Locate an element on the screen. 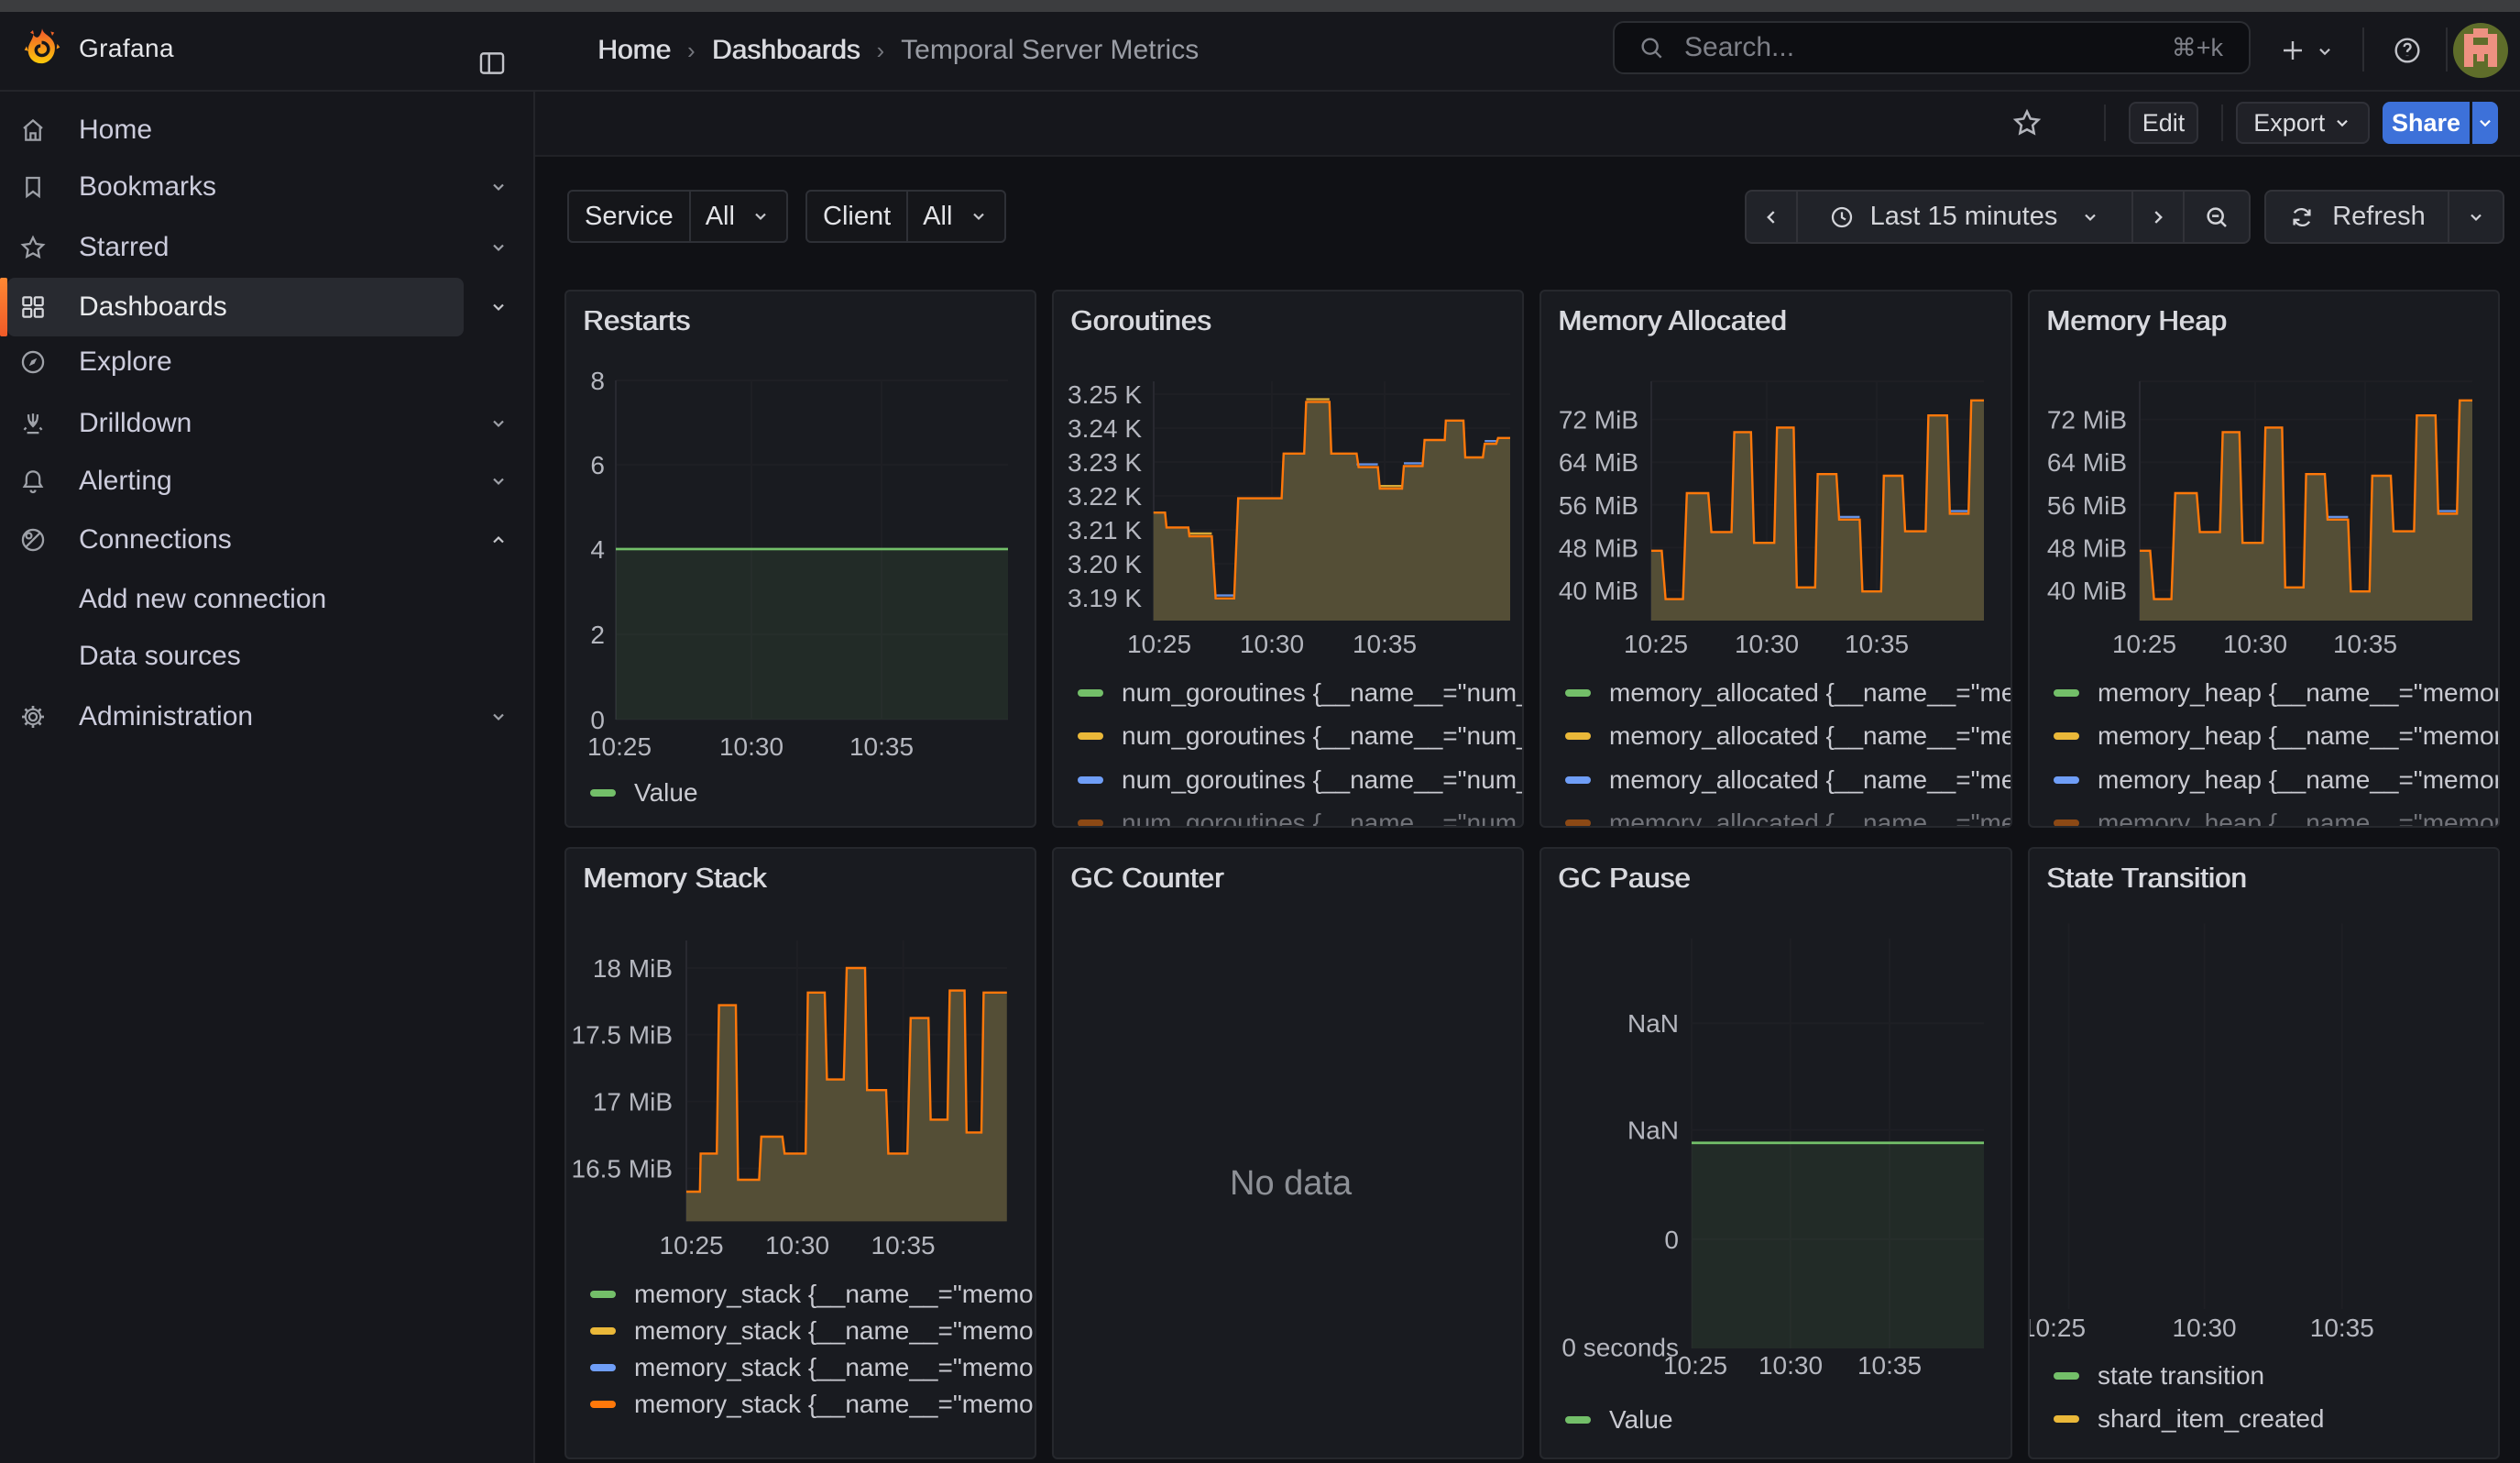 The image size is (2520, 1463). svg-text: 8 is located at coordinates (597, 381).